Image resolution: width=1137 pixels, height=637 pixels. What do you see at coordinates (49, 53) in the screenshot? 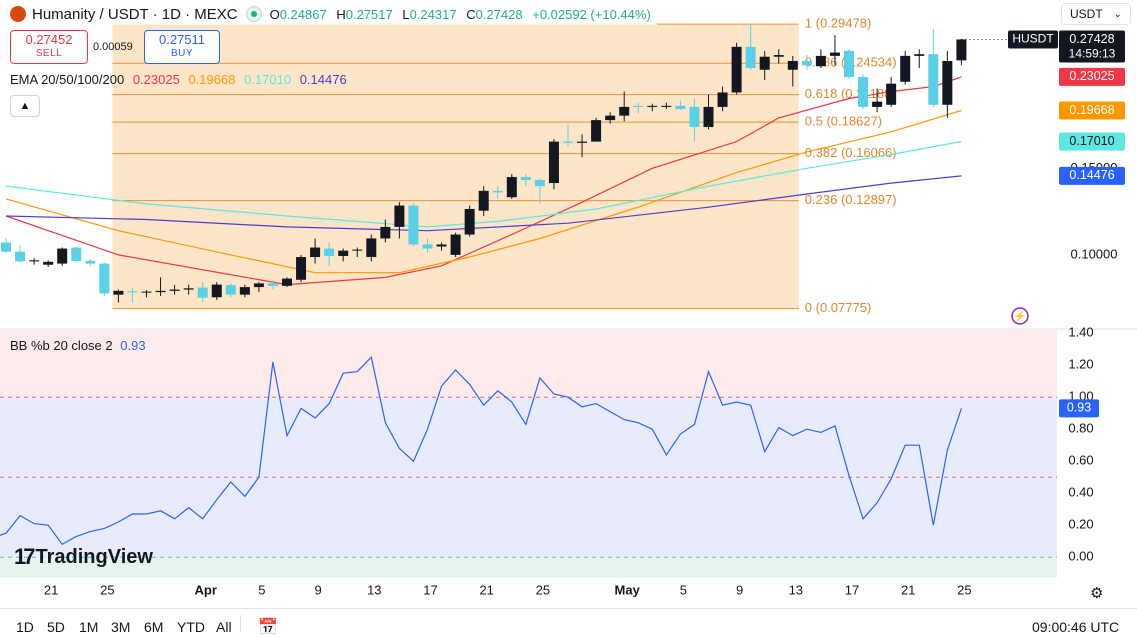
I see `sell-label: SELL` at bounding box center [49, 53].